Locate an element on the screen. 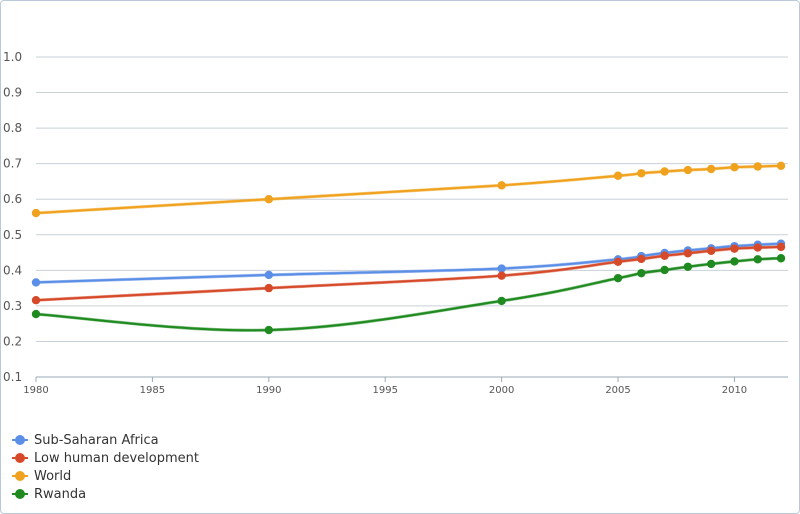 The width and height of the screenshot is (800, 514). y-axis: 0.1 0.2 0.3 0.4 0.5 0.6 0.7 0.8 0.9 1.0 is located at coordinates (12, 217).